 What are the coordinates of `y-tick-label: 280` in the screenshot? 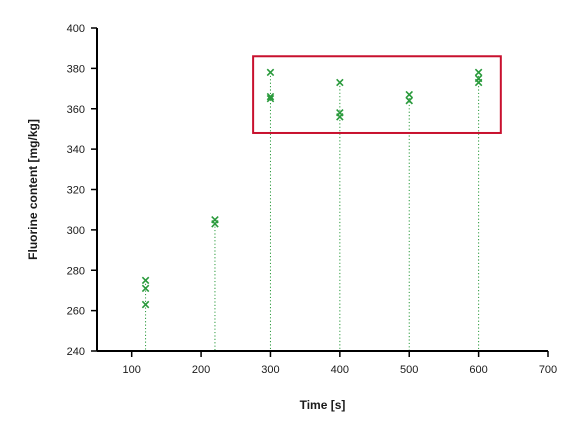 It's located at (76, 271).